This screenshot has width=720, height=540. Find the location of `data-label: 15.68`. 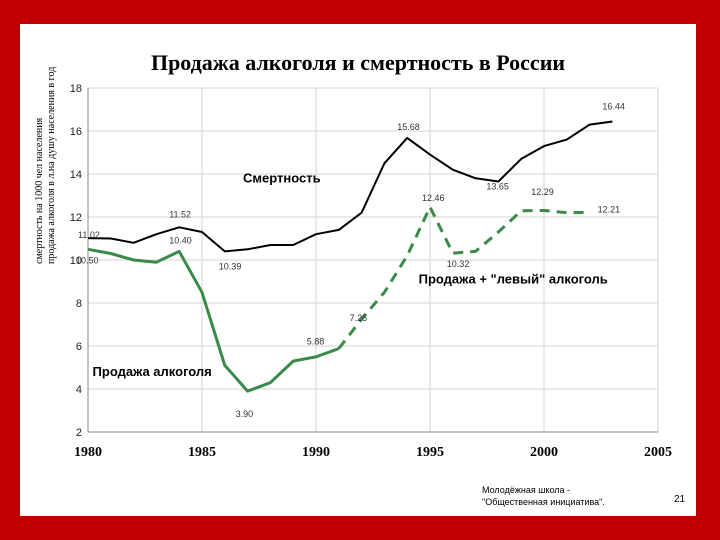

data-label: 15.68 is located at coordinates (408, 127).